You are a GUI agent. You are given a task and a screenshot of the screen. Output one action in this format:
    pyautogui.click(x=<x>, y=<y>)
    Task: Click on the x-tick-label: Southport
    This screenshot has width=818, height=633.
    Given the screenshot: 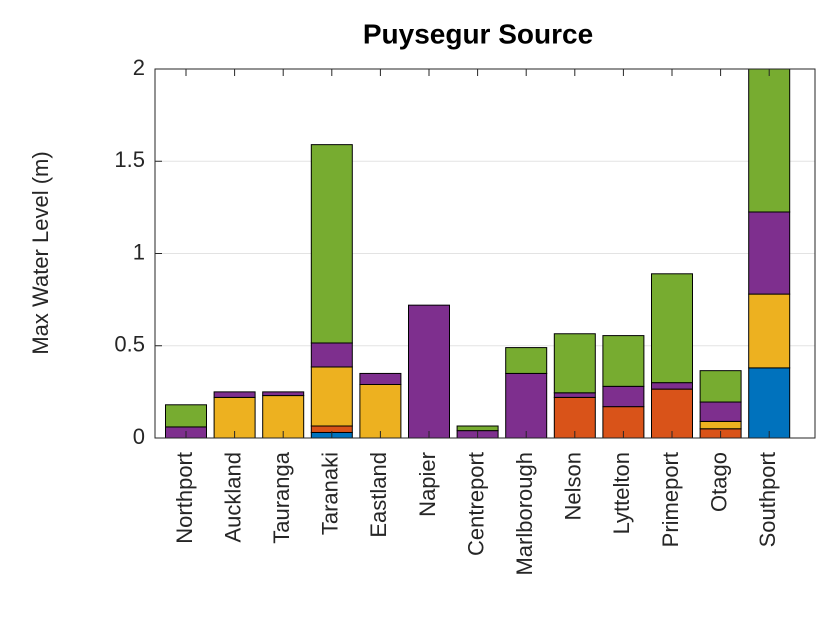 What is the action you would take?
    pyautogui.click(x=767, y=499)
    